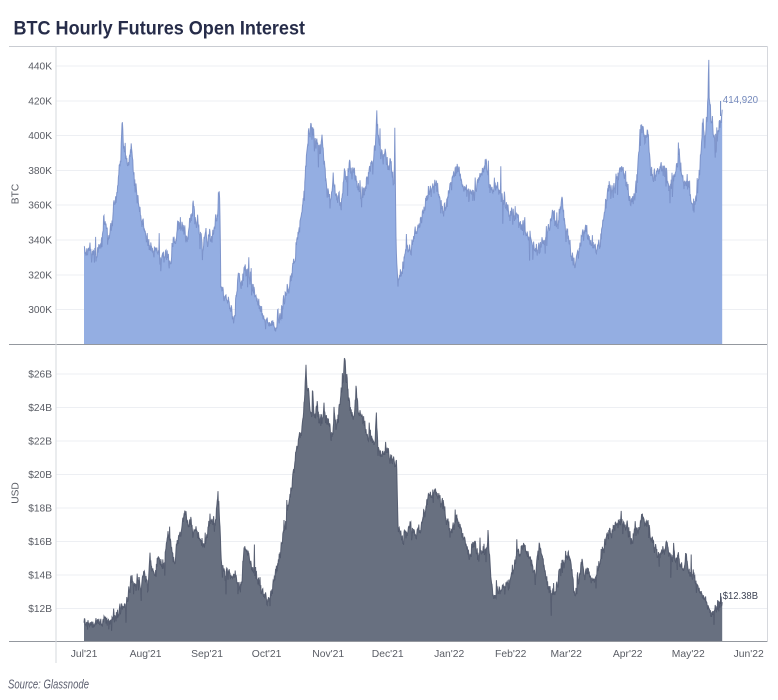  Describe the element at coordinates (40, 542) in the screenshot. I see `svg-text: $16B` at that location.